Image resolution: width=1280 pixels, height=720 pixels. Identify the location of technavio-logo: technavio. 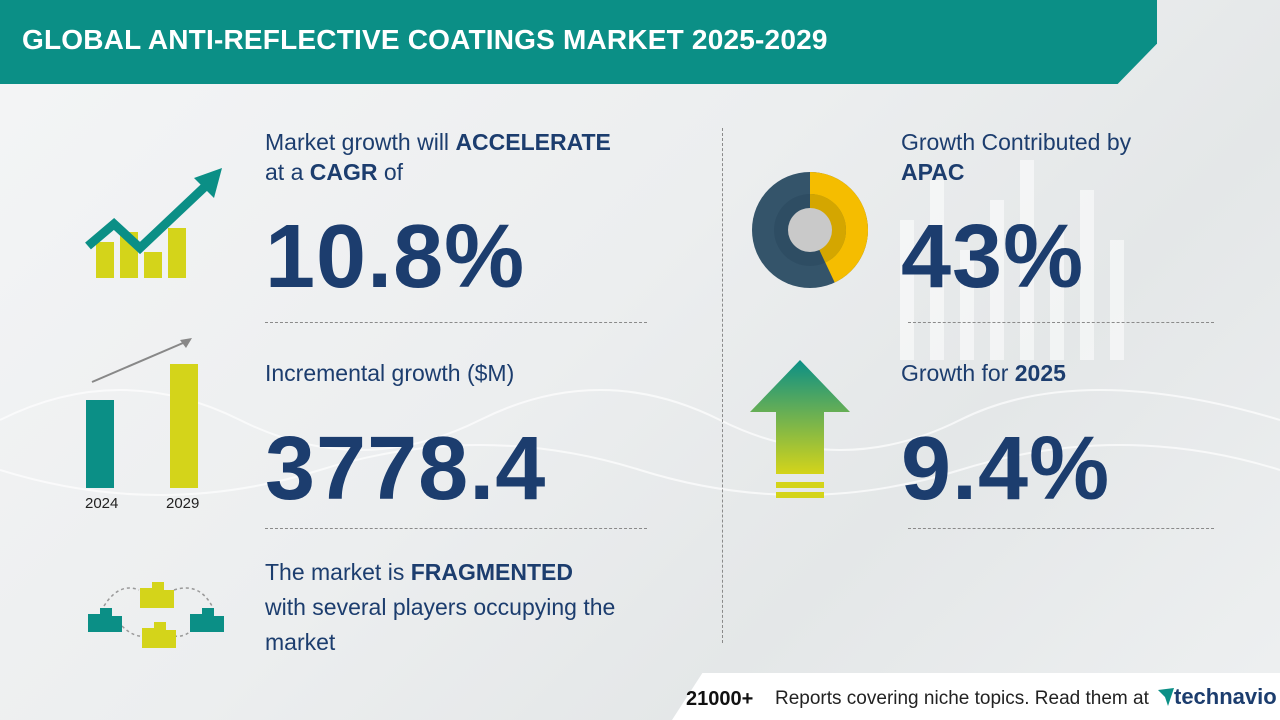
(1217, 697).